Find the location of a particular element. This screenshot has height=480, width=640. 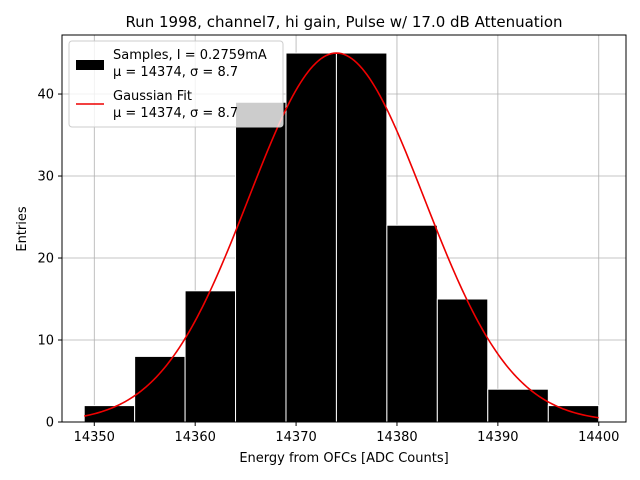

legend-fit-label: Gaussian Fit is located at coordinates (152, 96).